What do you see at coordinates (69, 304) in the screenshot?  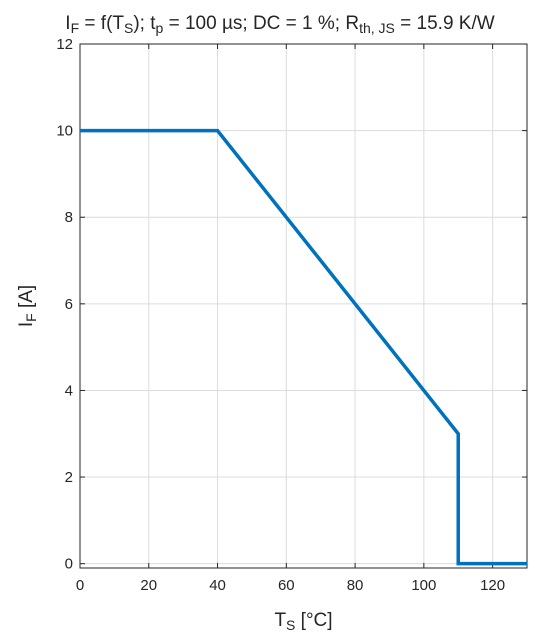 I see `y-tick-label: 6` at bounding box center [69, 304].